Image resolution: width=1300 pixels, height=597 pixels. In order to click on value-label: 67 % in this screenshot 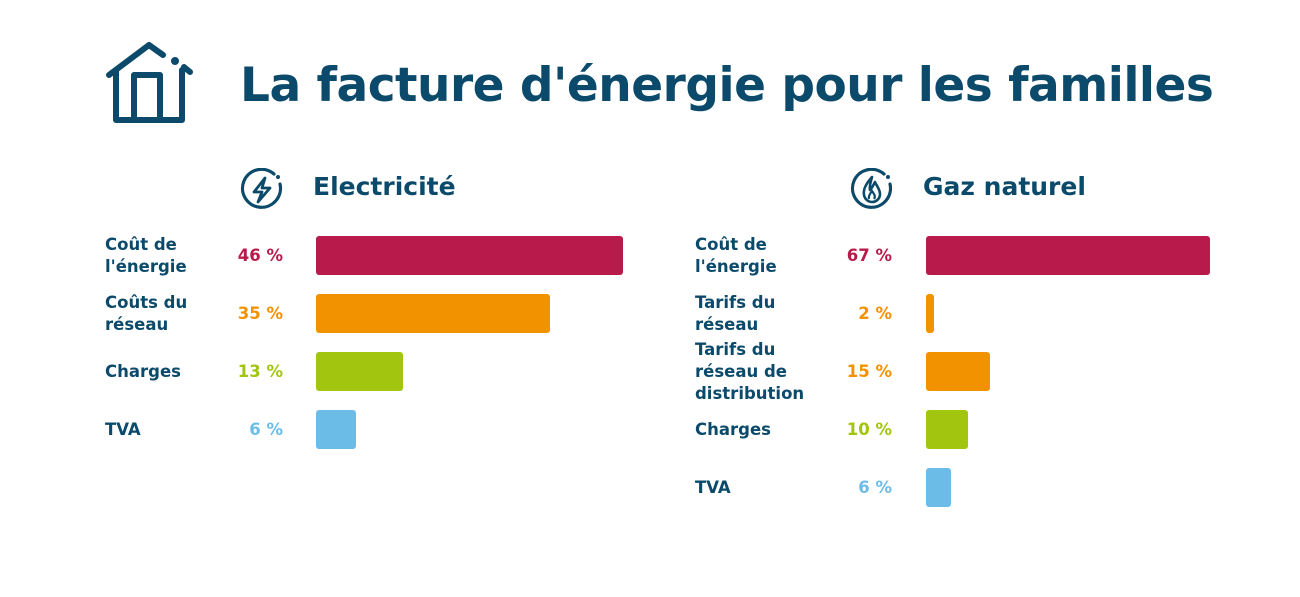, I will do `click(869, 255)`.